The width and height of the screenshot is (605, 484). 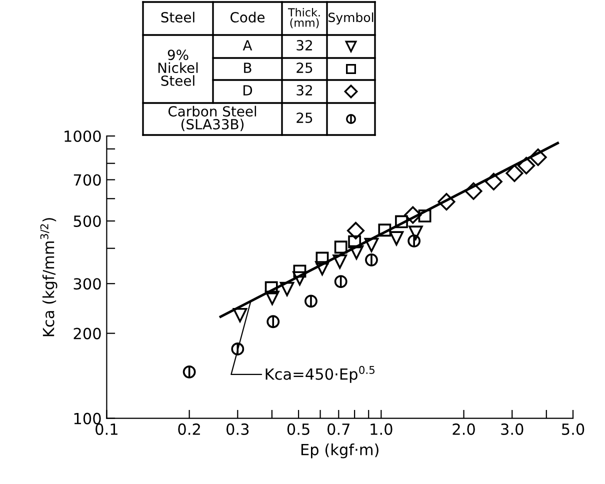 I want to click on x-tick-label: 5.0, so click(x=573, y=429).